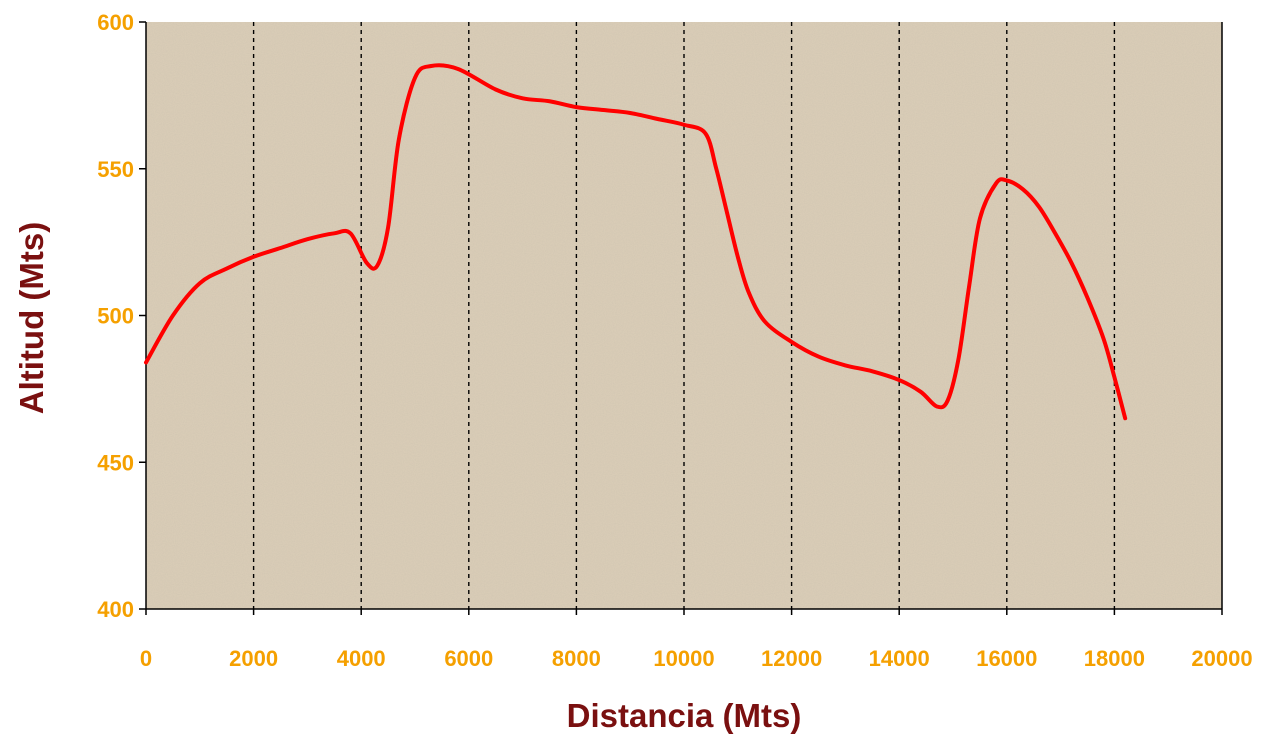 This screenshot has width=1271, height=743. I want to click on y-tick-labels: 400 450 500 550 600, so click(115, 316).